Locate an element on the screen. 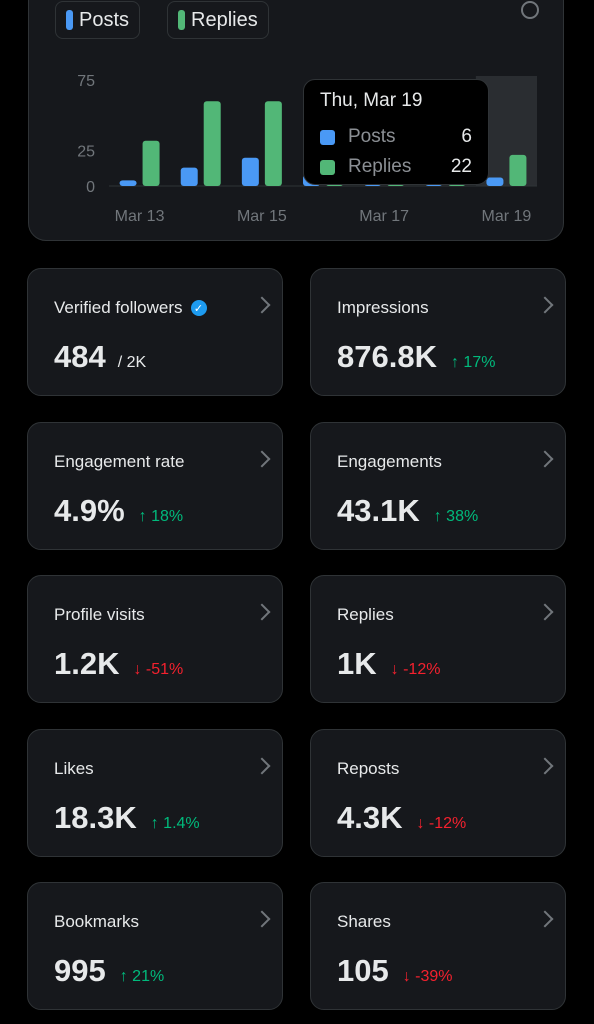 The width and height of the screenshot is (594, 1024). metric-card-replies: Replies 1K ↓ -12% is located at coordinates (438, 639).